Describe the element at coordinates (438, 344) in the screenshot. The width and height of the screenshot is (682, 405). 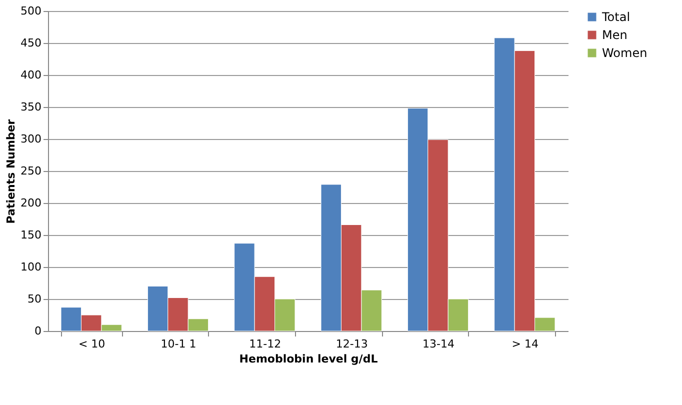
I see `x-tick-label: 13-14` at that location.